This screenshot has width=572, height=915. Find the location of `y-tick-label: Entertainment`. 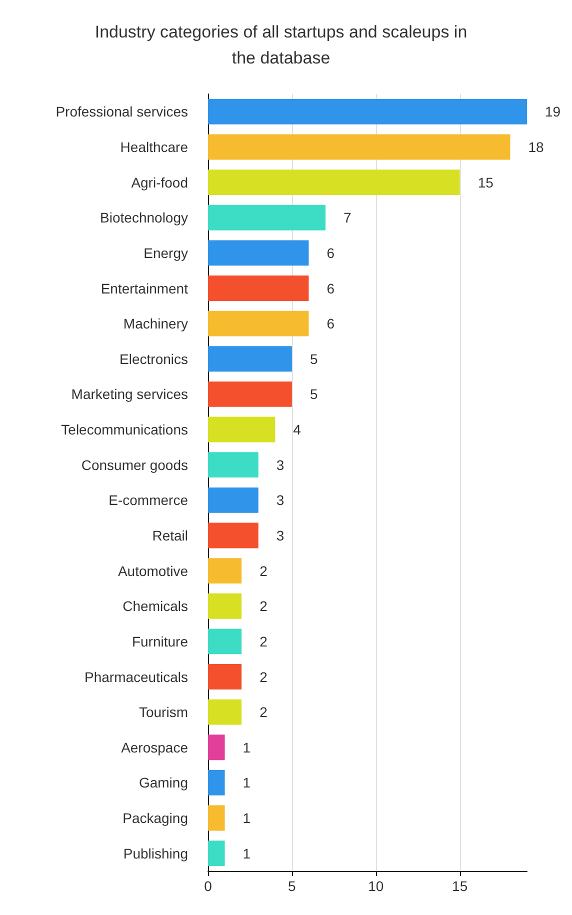

y-tick-label: Entertainment is located at coordinates (144, 288).